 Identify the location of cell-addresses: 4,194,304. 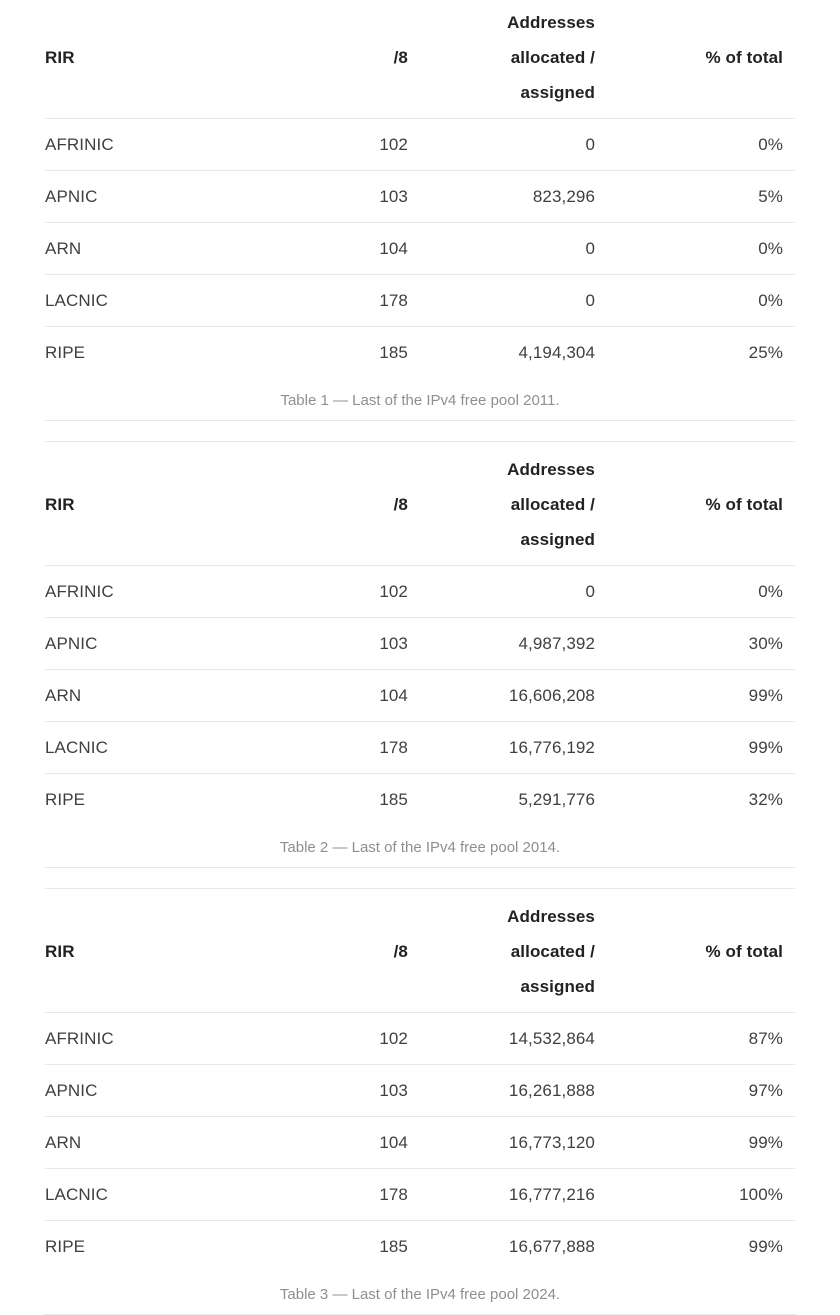
(556, 352).